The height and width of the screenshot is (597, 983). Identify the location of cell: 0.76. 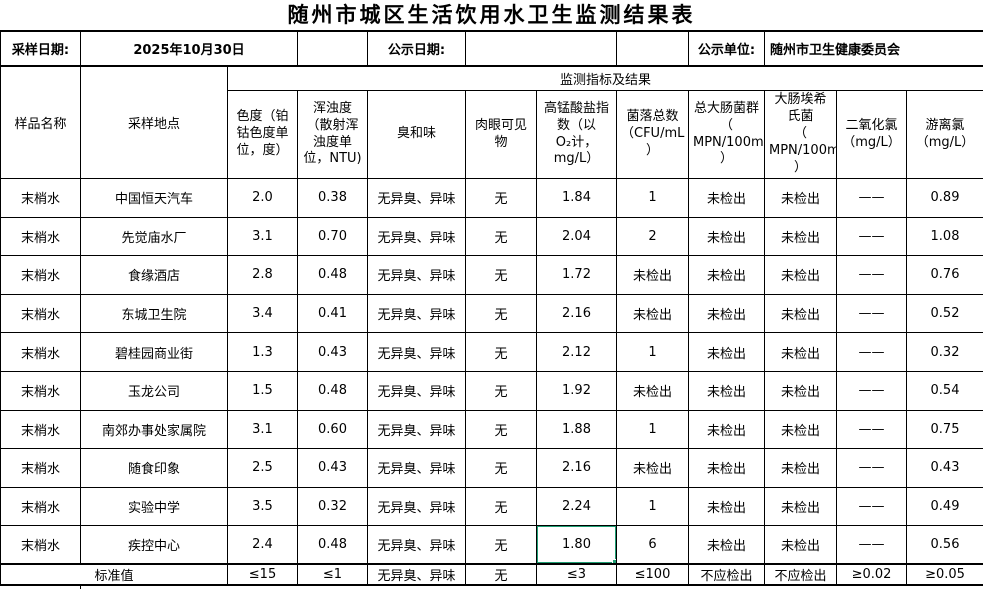
(944, 275).